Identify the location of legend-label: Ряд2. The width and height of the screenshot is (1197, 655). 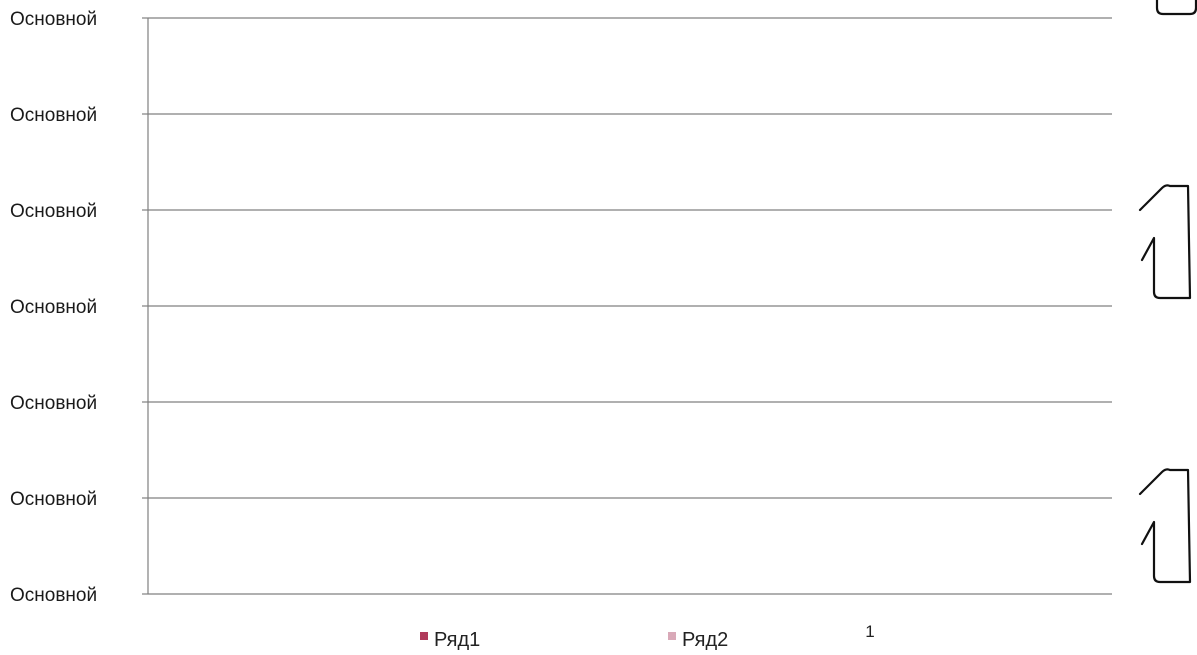
(705, 640).